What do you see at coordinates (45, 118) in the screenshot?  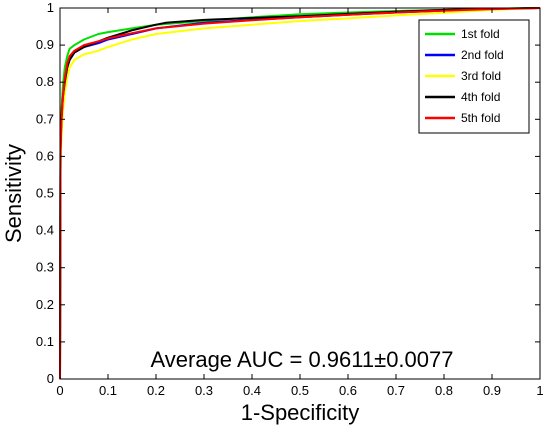 I see `y-tick-label: 0.7` at bounding box center [45, 118].